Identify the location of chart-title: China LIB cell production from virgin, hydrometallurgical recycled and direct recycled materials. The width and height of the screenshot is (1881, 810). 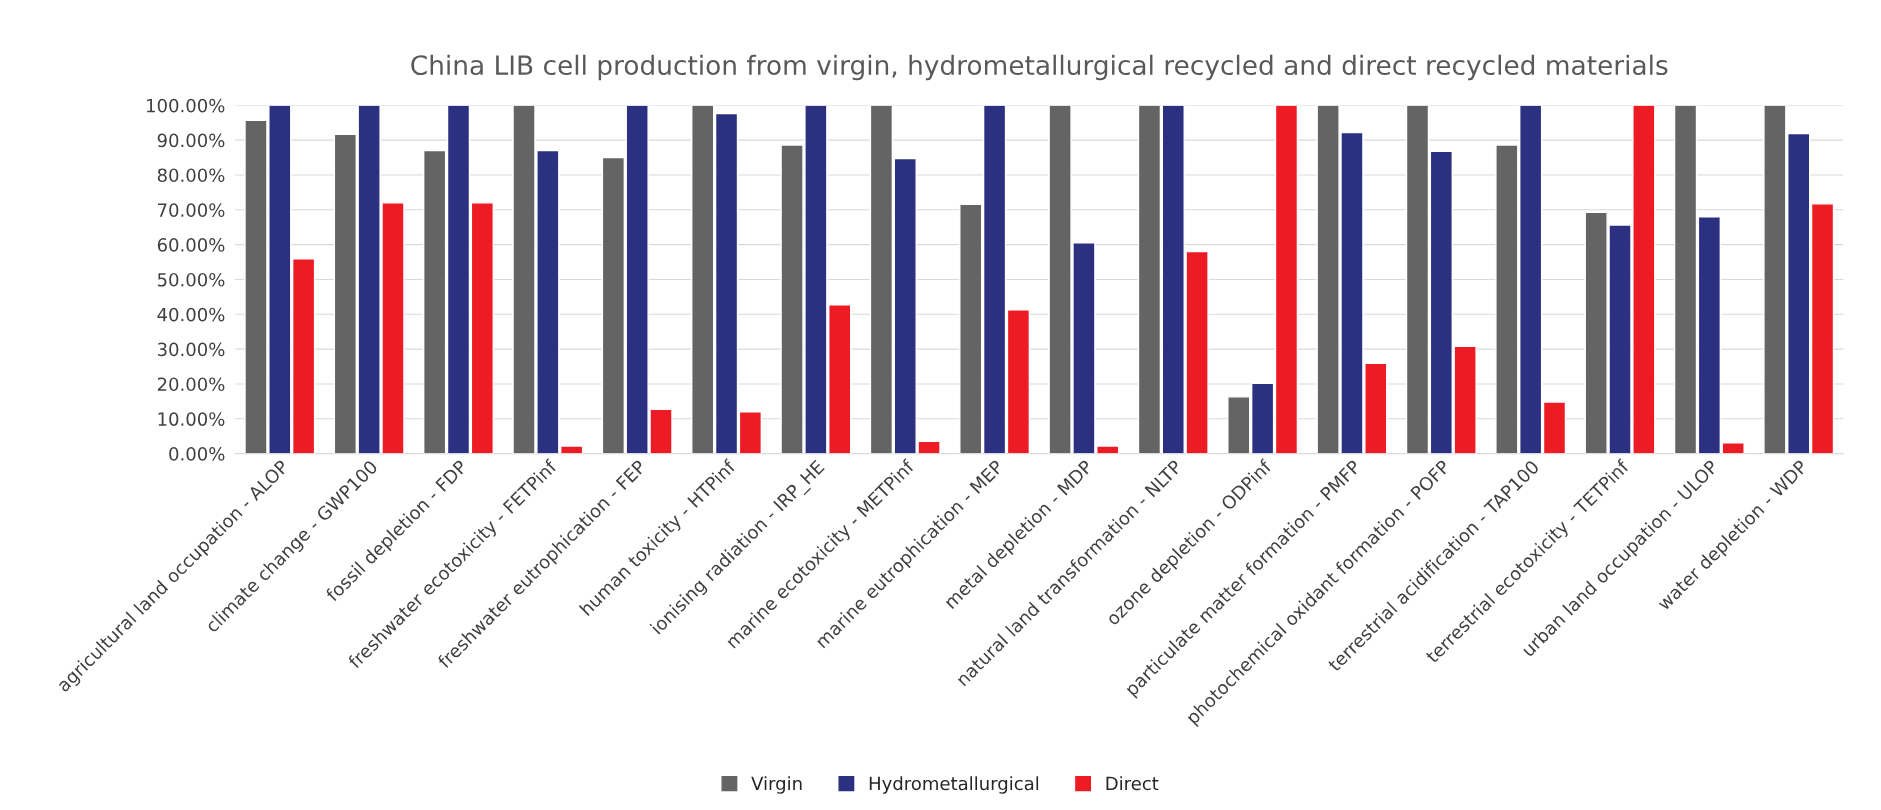
(1039, 67).